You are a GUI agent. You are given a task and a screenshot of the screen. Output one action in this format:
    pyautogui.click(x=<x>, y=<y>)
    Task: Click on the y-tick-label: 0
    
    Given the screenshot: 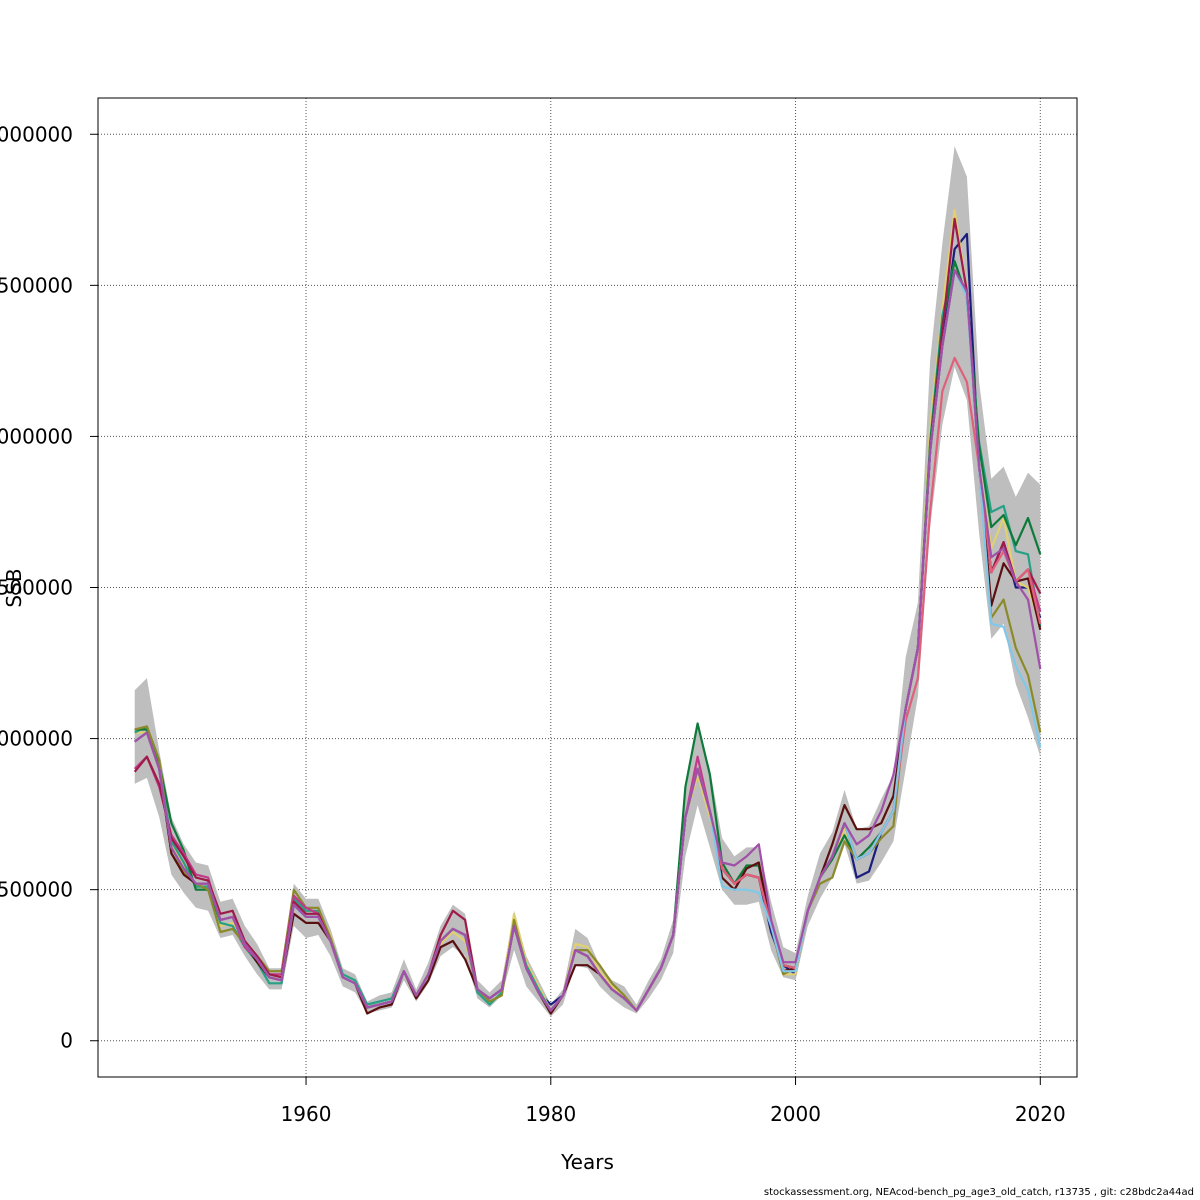 What is the action you would take?
    pyautogui.click(x=66, y=1041)
    